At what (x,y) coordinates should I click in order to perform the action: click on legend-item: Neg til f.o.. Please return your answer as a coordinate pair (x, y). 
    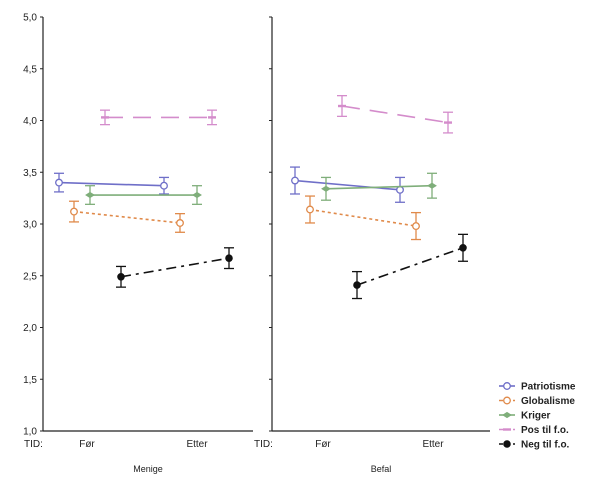
    Looking at the image, I should click on (534, 445).